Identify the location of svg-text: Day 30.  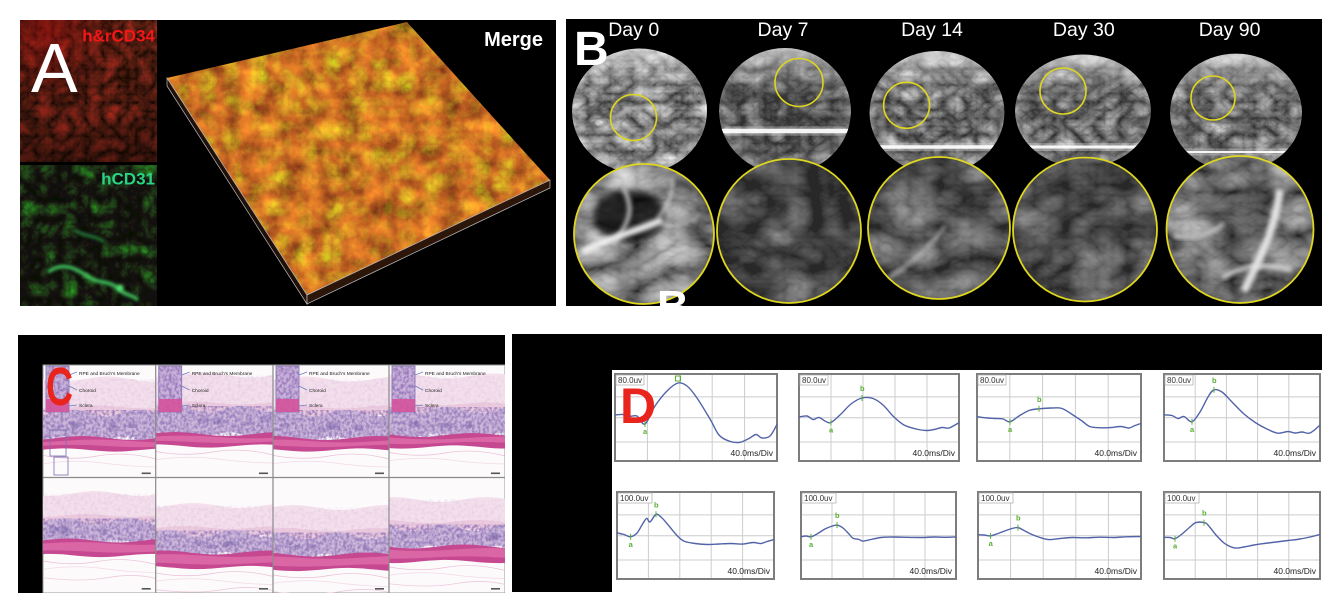
(1084, 30).